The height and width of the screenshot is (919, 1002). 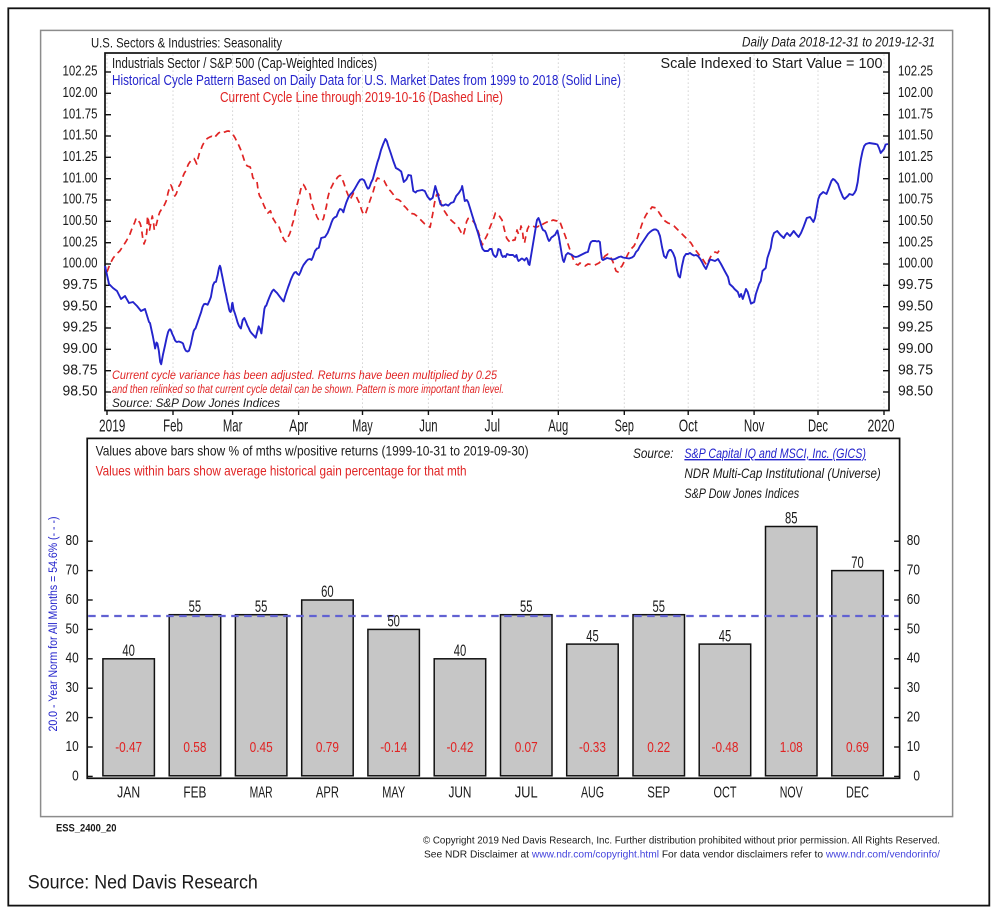 What do you see at coordinates (624, 426) in the screenshot?
I see `svg-text: Sep` at bounding box center [624, 426].